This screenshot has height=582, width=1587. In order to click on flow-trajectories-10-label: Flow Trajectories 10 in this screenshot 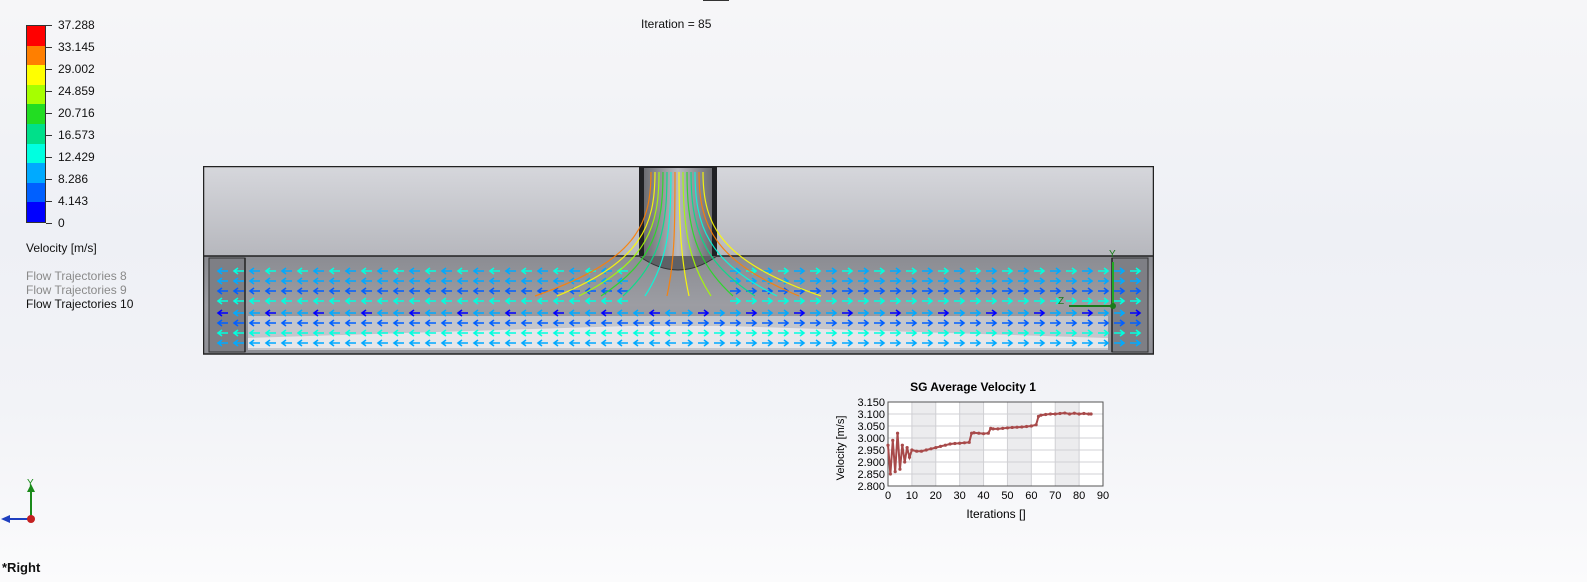, I will do `click(80, 304)`.